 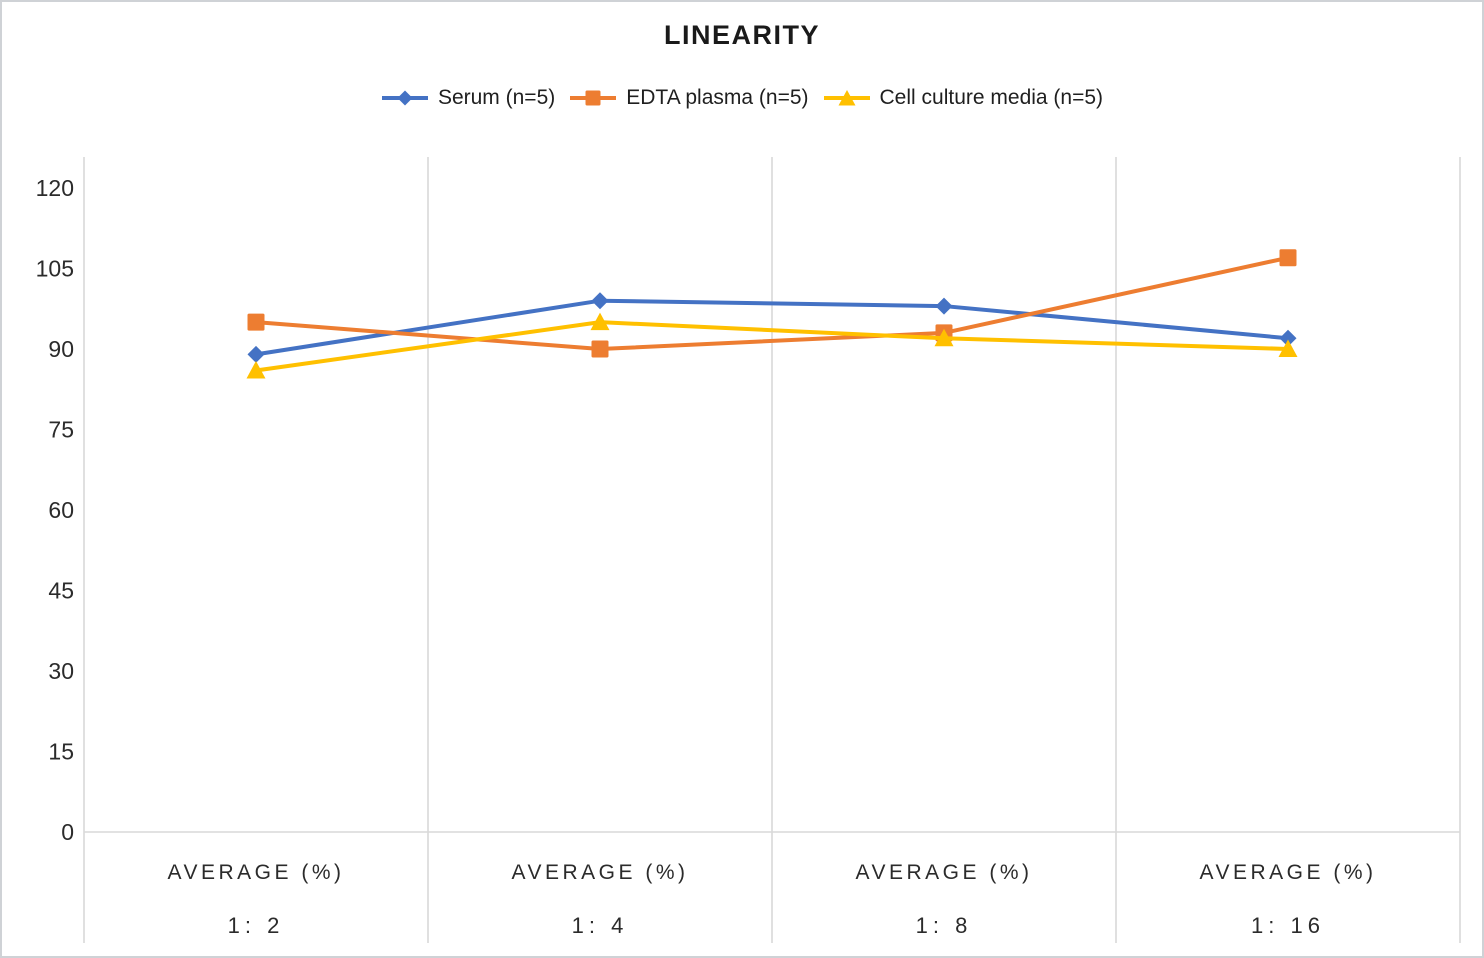 I want to click on legend-item-cell-culture-media: Cell culture media (n=5), so click(x=963, y=98).